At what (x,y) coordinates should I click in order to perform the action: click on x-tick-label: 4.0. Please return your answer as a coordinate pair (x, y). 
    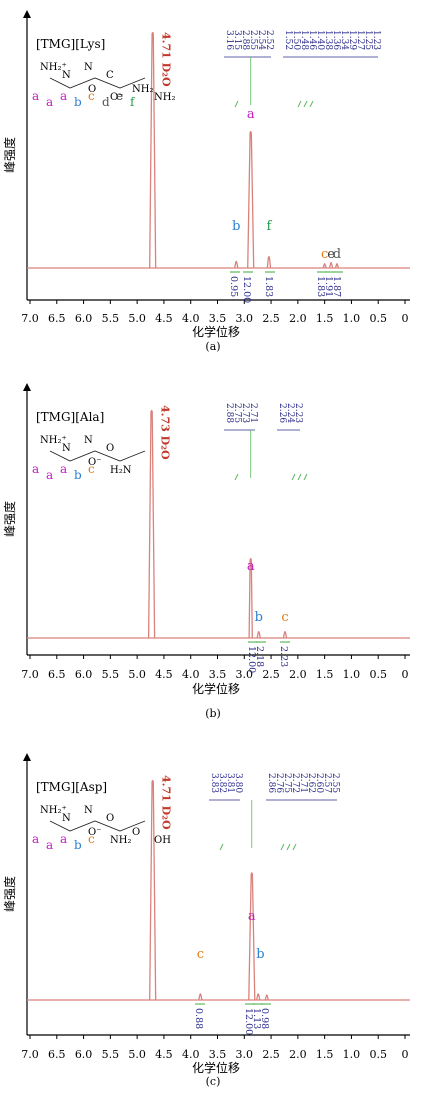
    Looking at the image, I should click on (191, 318).